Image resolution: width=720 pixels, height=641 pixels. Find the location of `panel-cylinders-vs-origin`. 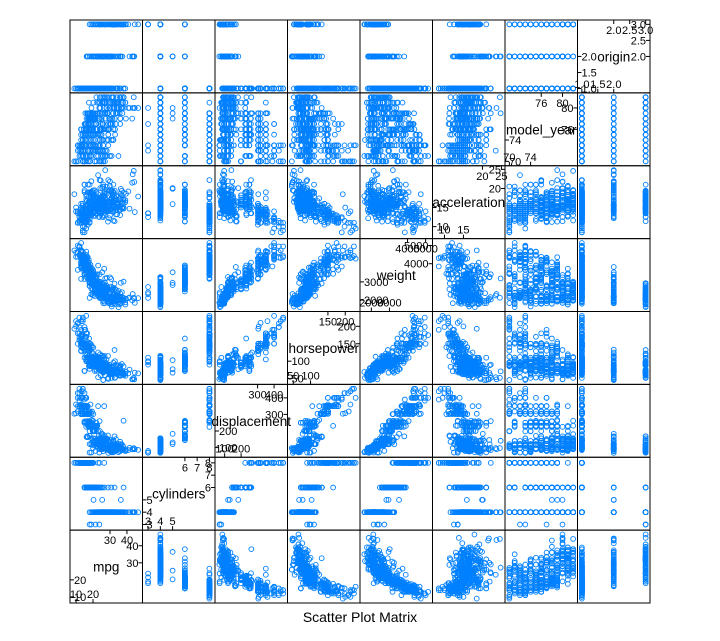

panel-cylinders-vs-origin is located at coordinates (179, 56).